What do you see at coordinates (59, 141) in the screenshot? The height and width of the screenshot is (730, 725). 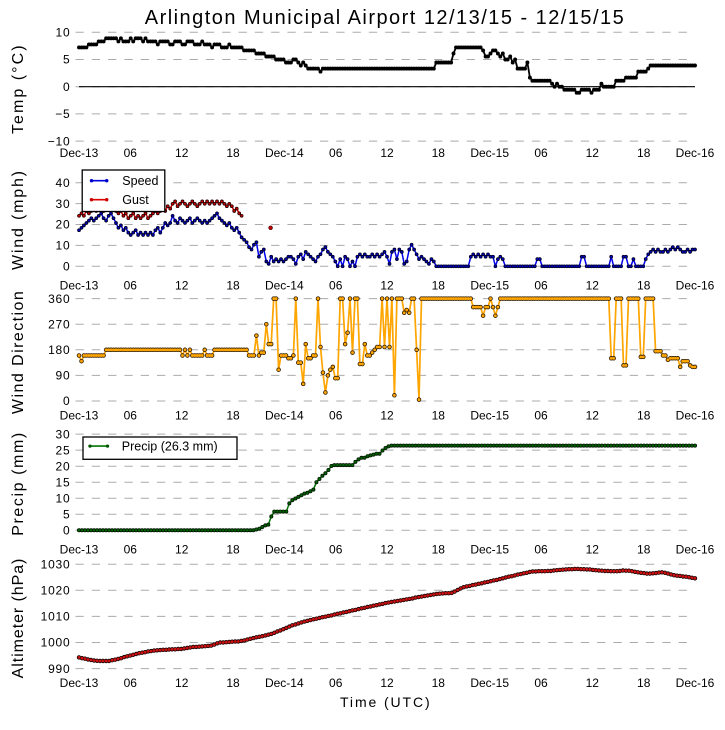 I see `svg-text: −10` at bounding box center [59, 141].